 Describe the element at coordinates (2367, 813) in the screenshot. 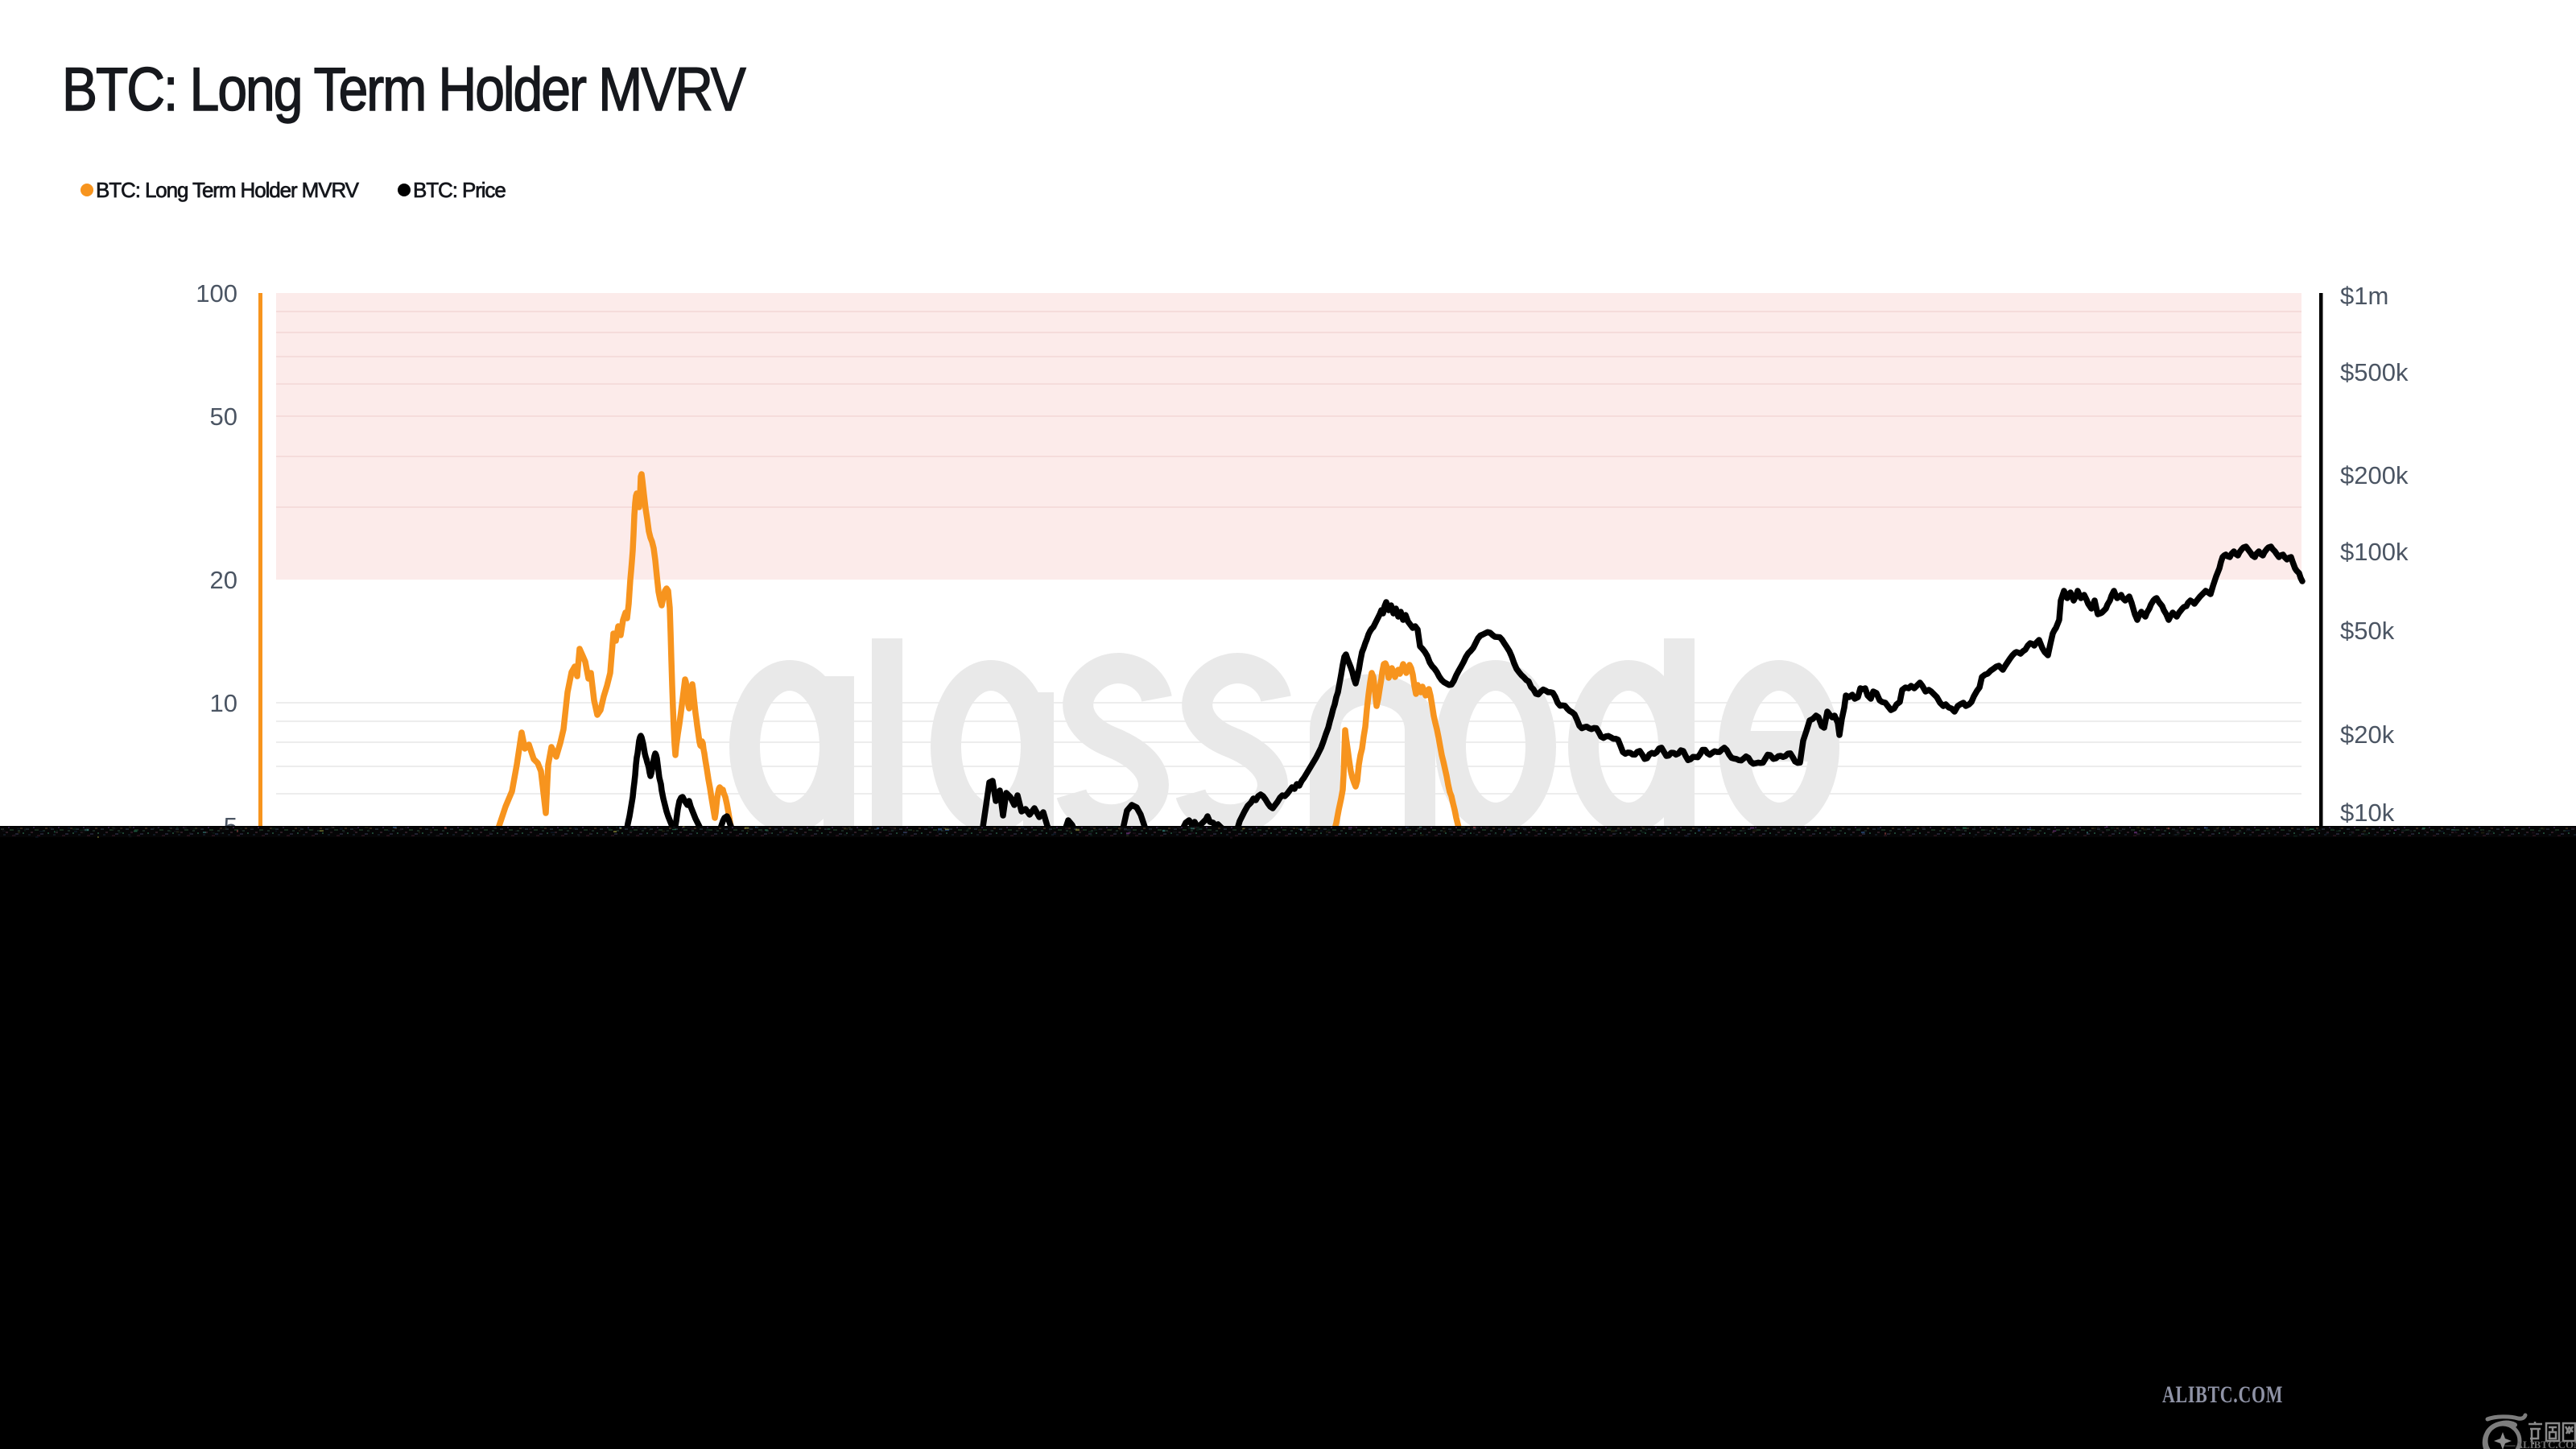

I see `svg-text: $10k` at that location.